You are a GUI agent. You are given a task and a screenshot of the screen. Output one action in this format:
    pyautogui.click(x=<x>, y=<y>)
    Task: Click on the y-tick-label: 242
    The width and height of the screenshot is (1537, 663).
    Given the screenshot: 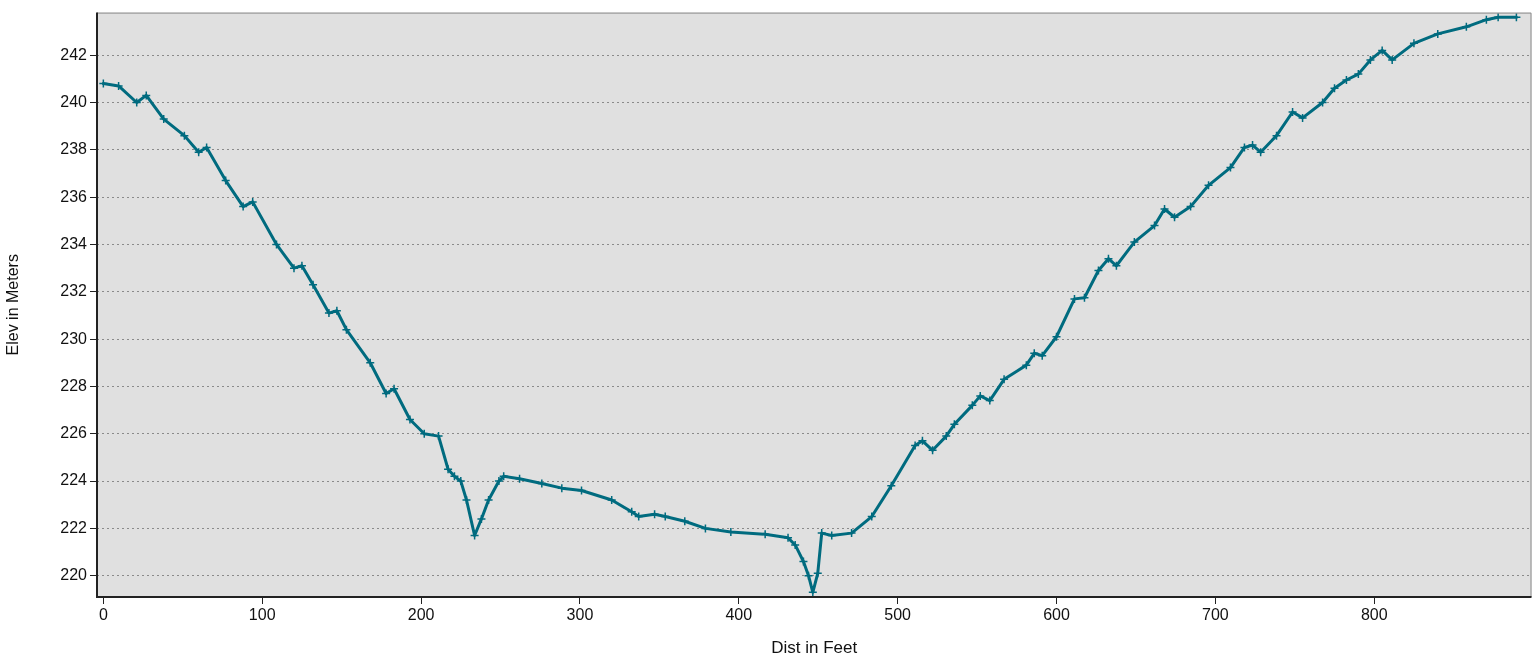 What is the action you would take?
    pyautogui.click(x=74, y=54)
    